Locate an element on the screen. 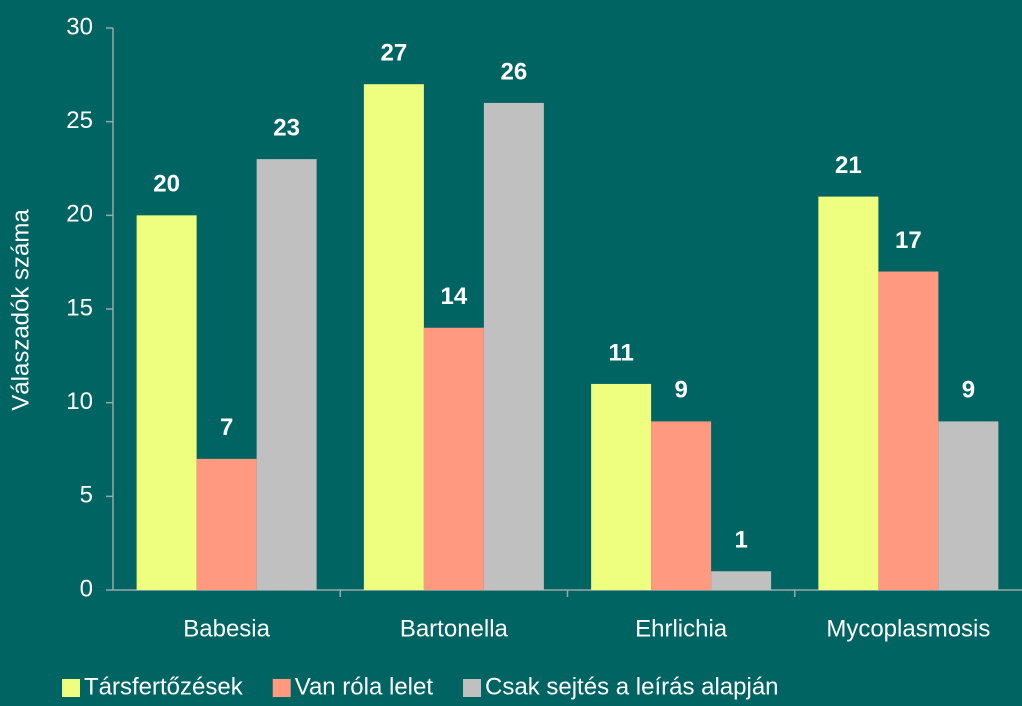 The width and height of the screenshot is (1022, 706). data-label: 14 is located at coordinates (454, 296).